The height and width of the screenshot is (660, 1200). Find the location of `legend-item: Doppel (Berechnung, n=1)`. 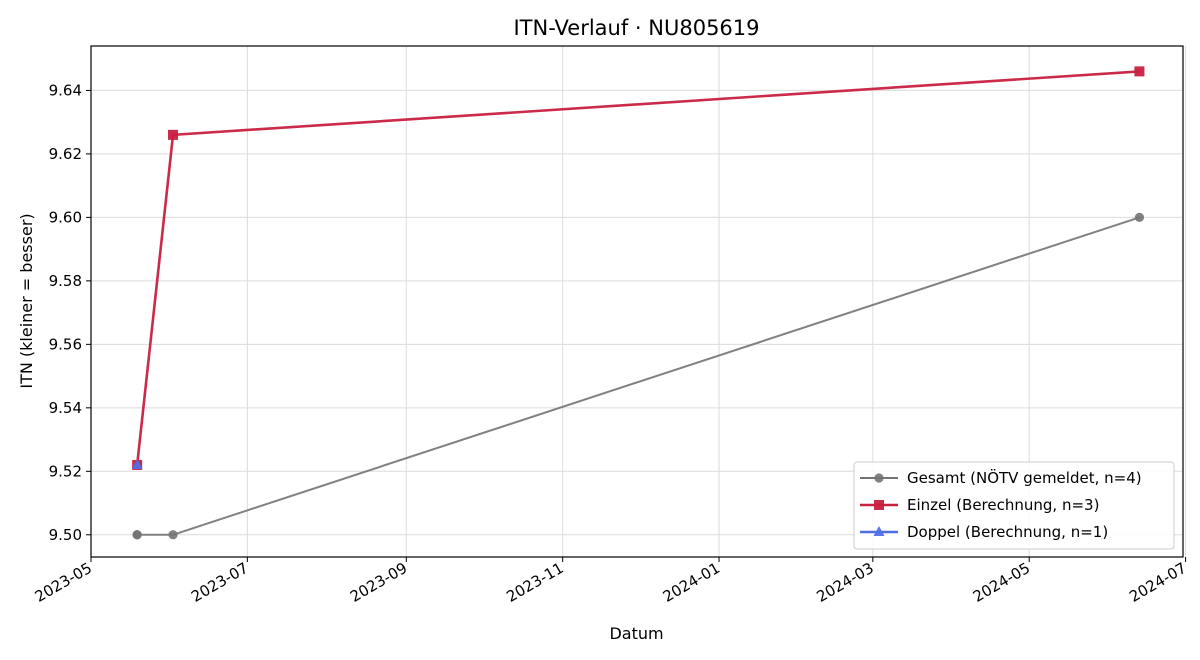

legend-item: Doppel (Berechnung, n=1) is located at coordinates (984, 532).